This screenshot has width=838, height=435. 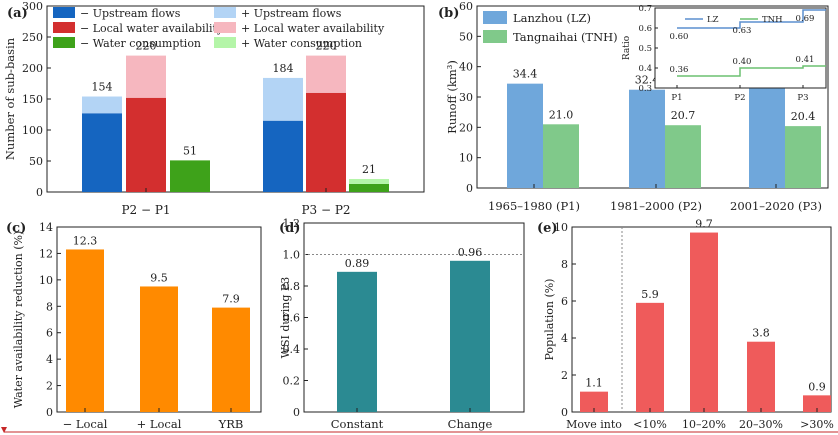 What do you see at coordinates (16, 228) in the screenshot?
I see `c-panel-label: (c)` at bounding box center [16, 228].